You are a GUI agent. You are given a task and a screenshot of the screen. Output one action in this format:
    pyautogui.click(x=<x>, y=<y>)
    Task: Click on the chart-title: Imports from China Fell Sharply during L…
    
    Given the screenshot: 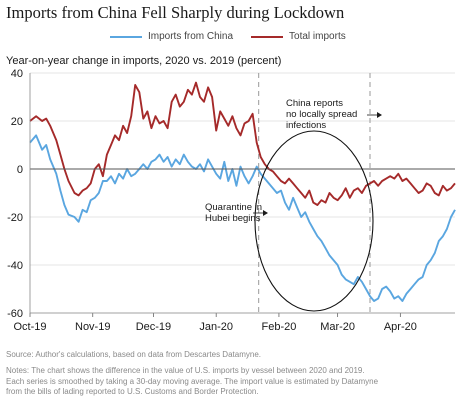 What is the action you would take?
    pyautogui.click(x=175, y=12)
    